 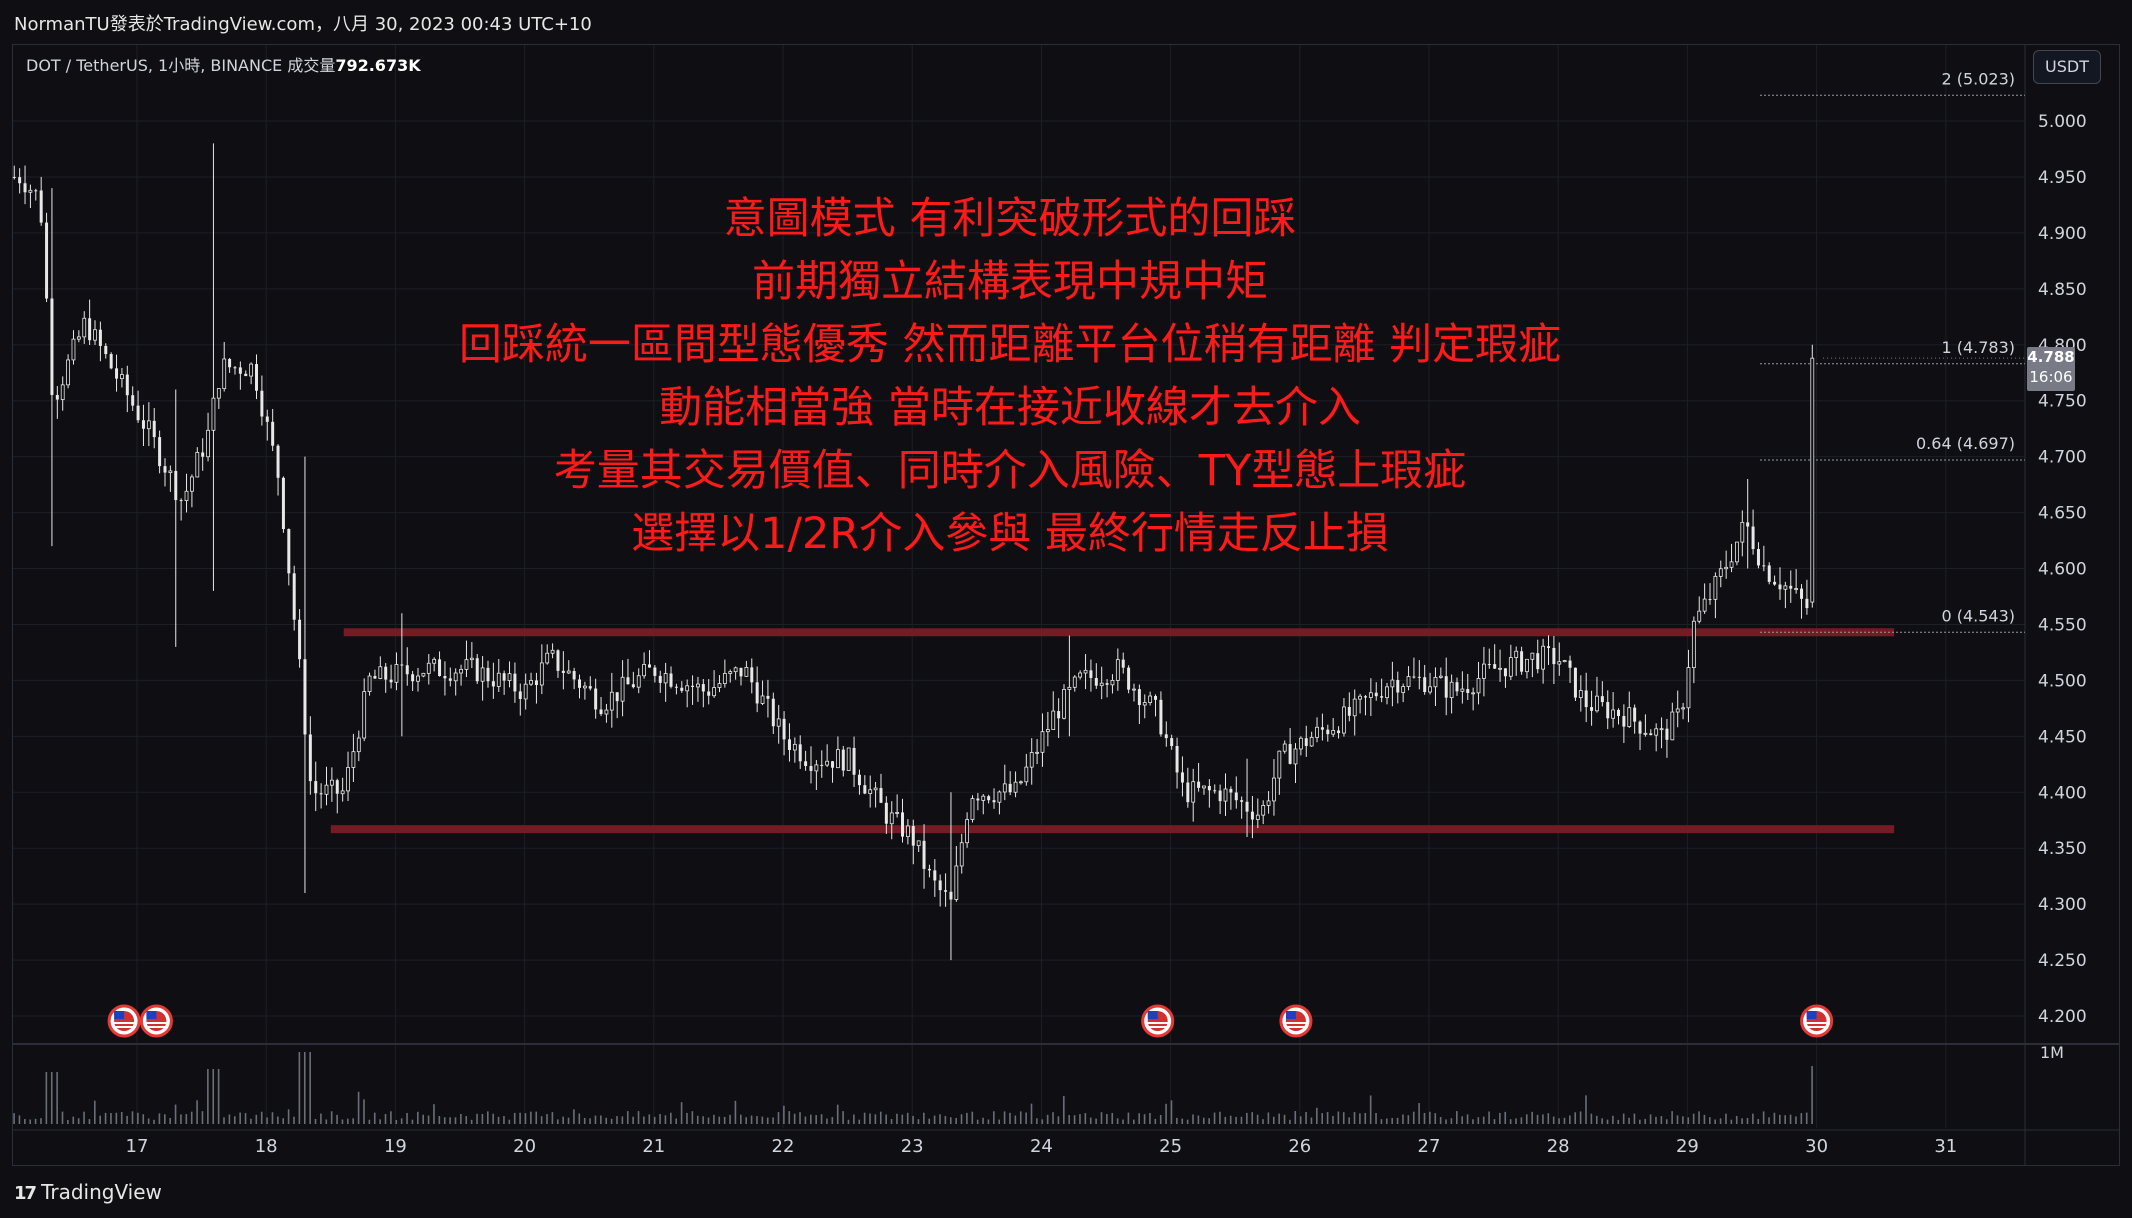 I want to click on currency-button: USDT, so click(x=2067, y=67).